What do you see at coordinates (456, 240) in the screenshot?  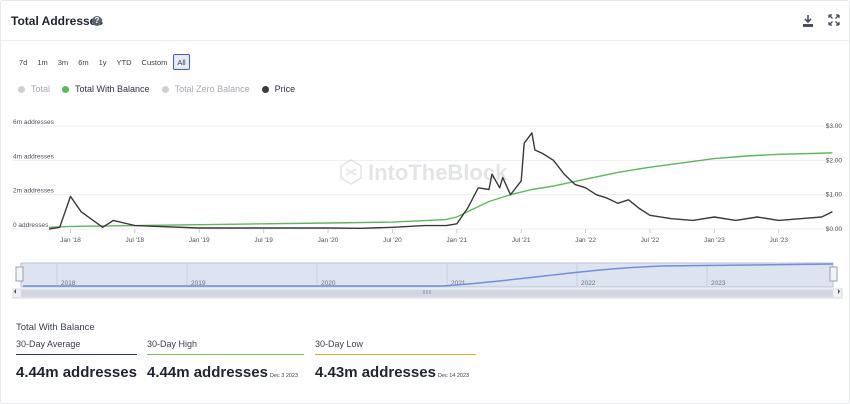 I see `x-tick-label: Jan '21` at bounding box center [456, 240].